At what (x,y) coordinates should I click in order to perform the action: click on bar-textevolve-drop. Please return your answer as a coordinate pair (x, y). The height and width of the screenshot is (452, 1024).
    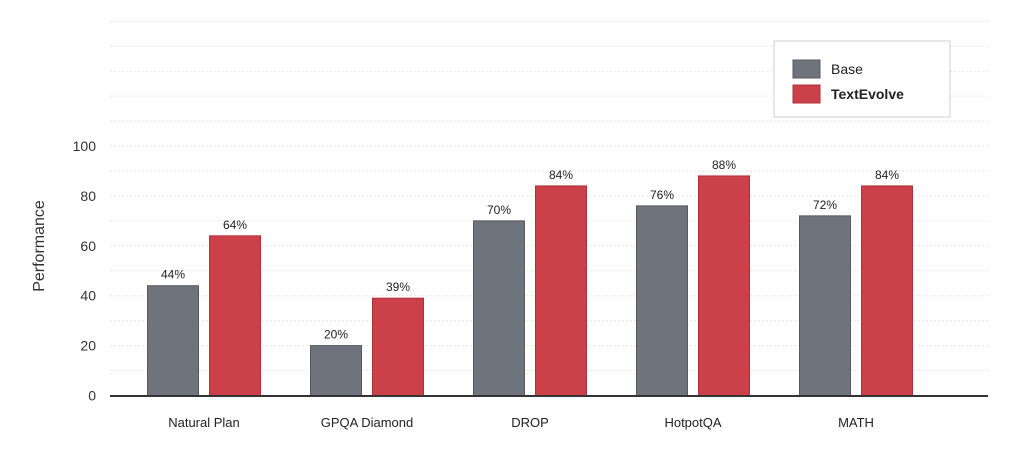
    Looking at the image, I should click on (561, 290).